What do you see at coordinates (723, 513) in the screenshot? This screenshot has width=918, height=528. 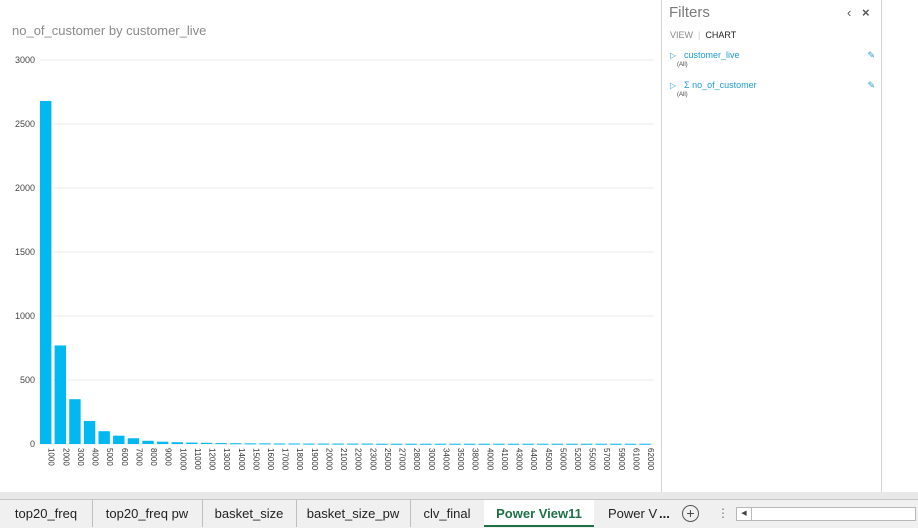 I see `splitter-grip-icon: ⋮` at bounding box center [723, 513].